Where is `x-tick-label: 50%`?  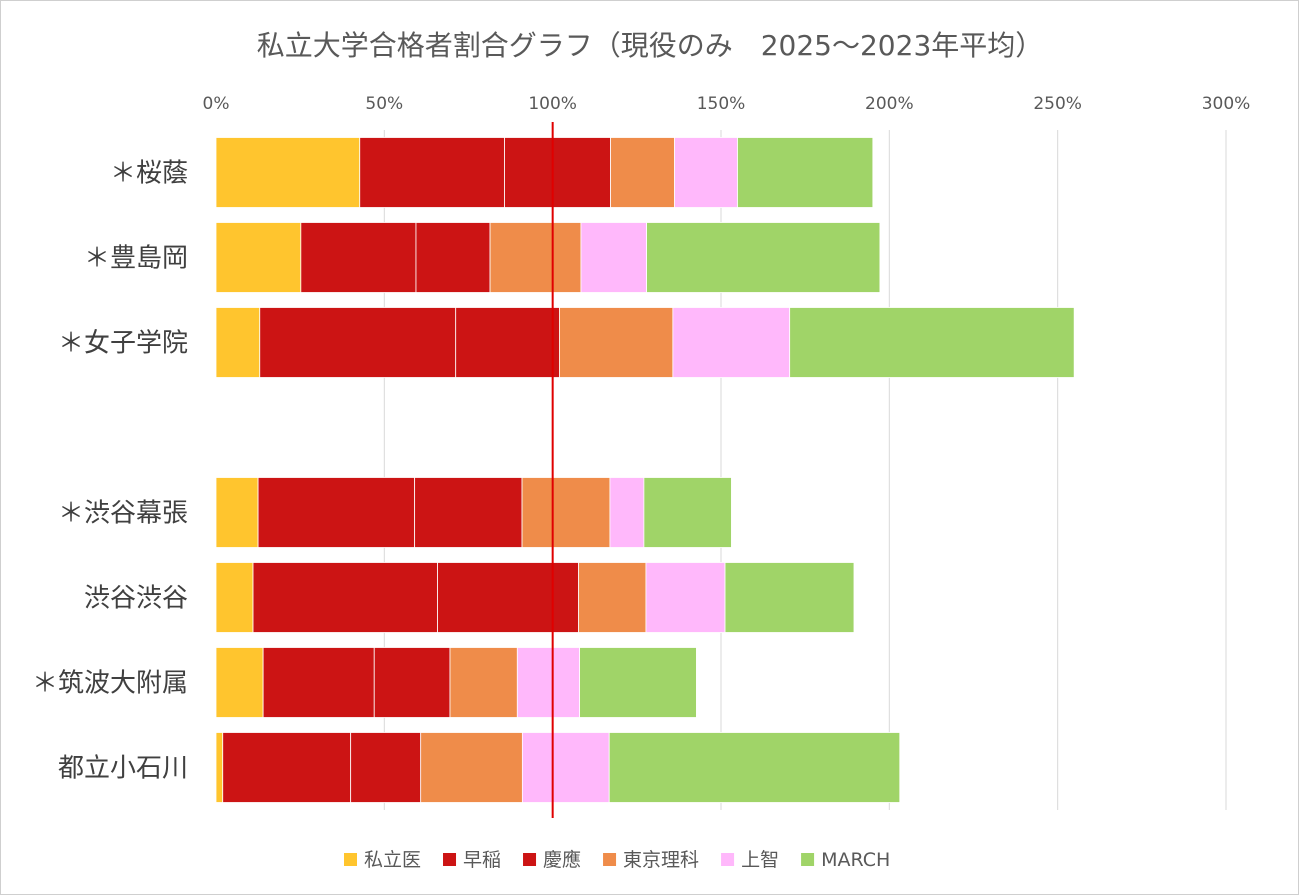 x-tick-label: 50% is located at coordinates (384, 104).